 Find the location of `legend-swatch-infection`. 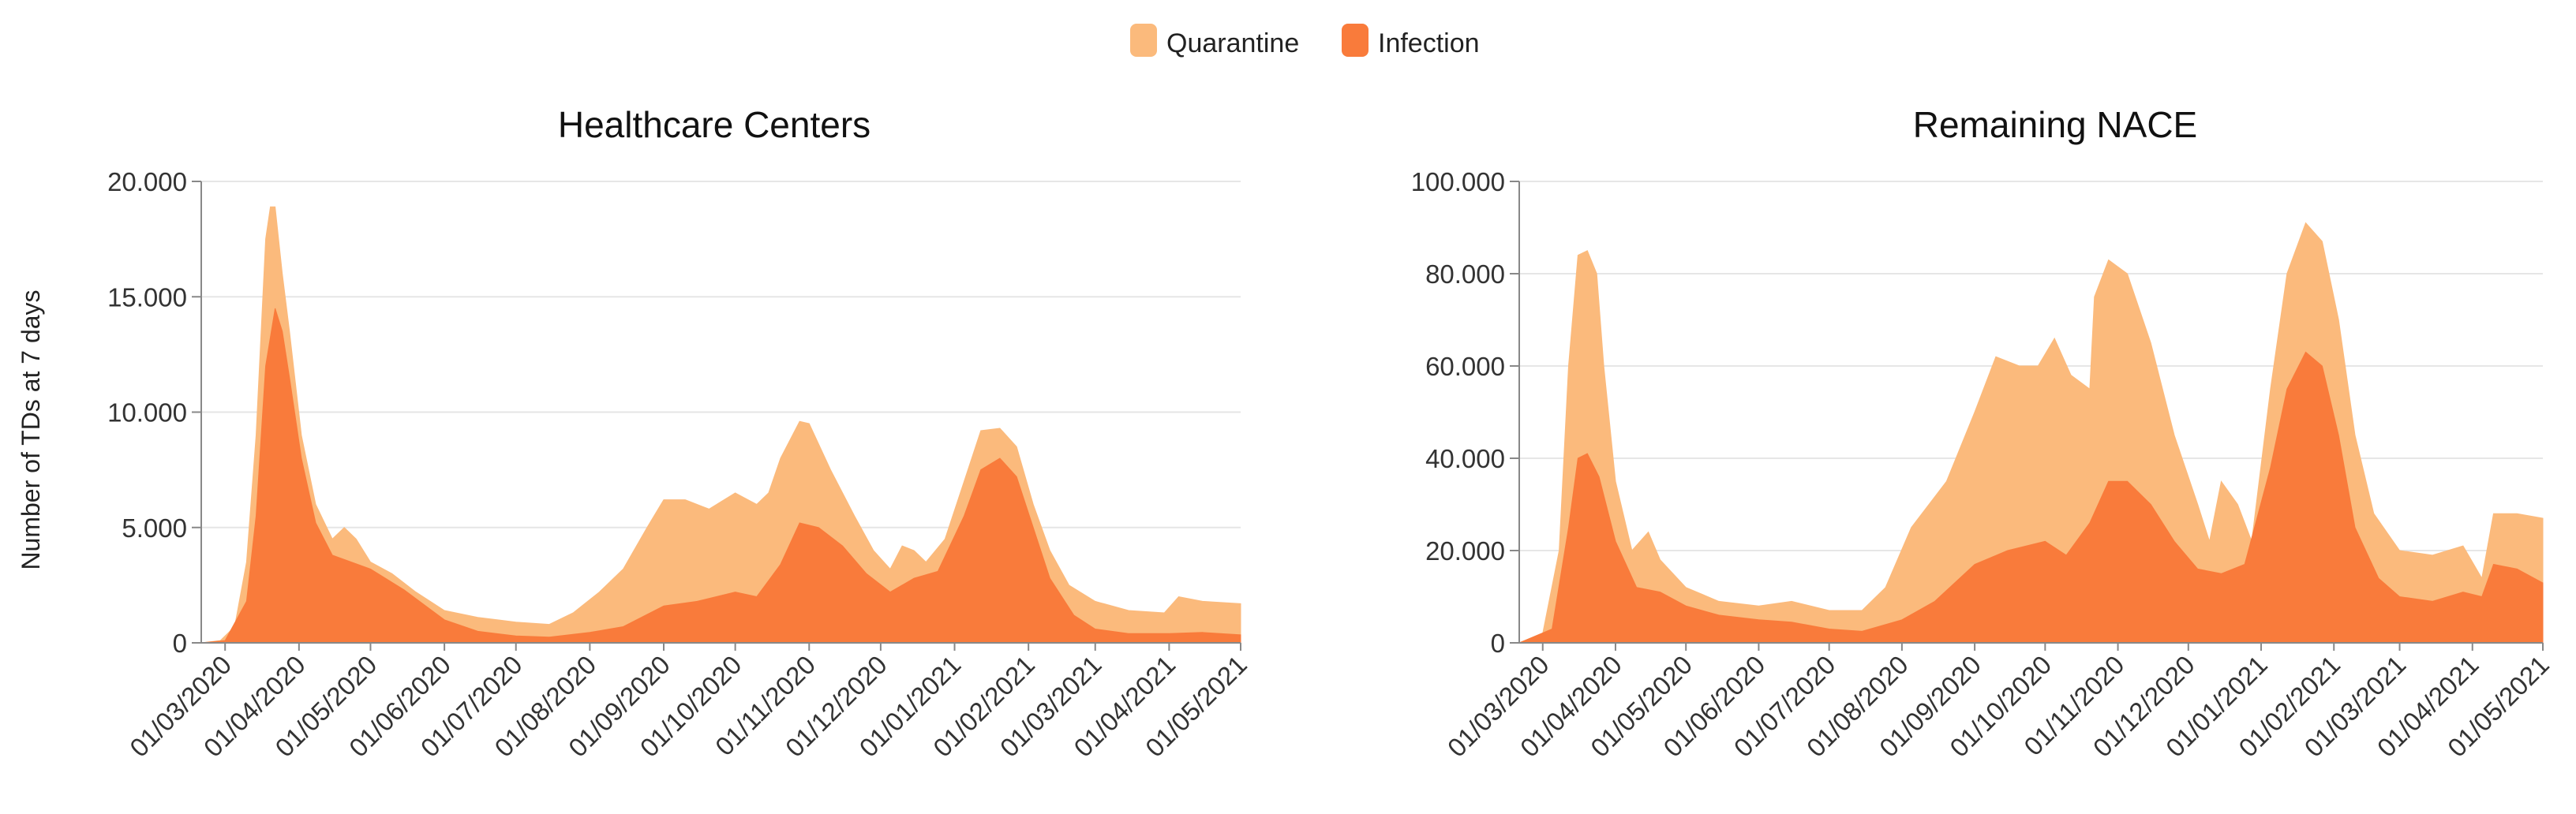

legend-swatch-infection is located at coordinates (1355, 40).